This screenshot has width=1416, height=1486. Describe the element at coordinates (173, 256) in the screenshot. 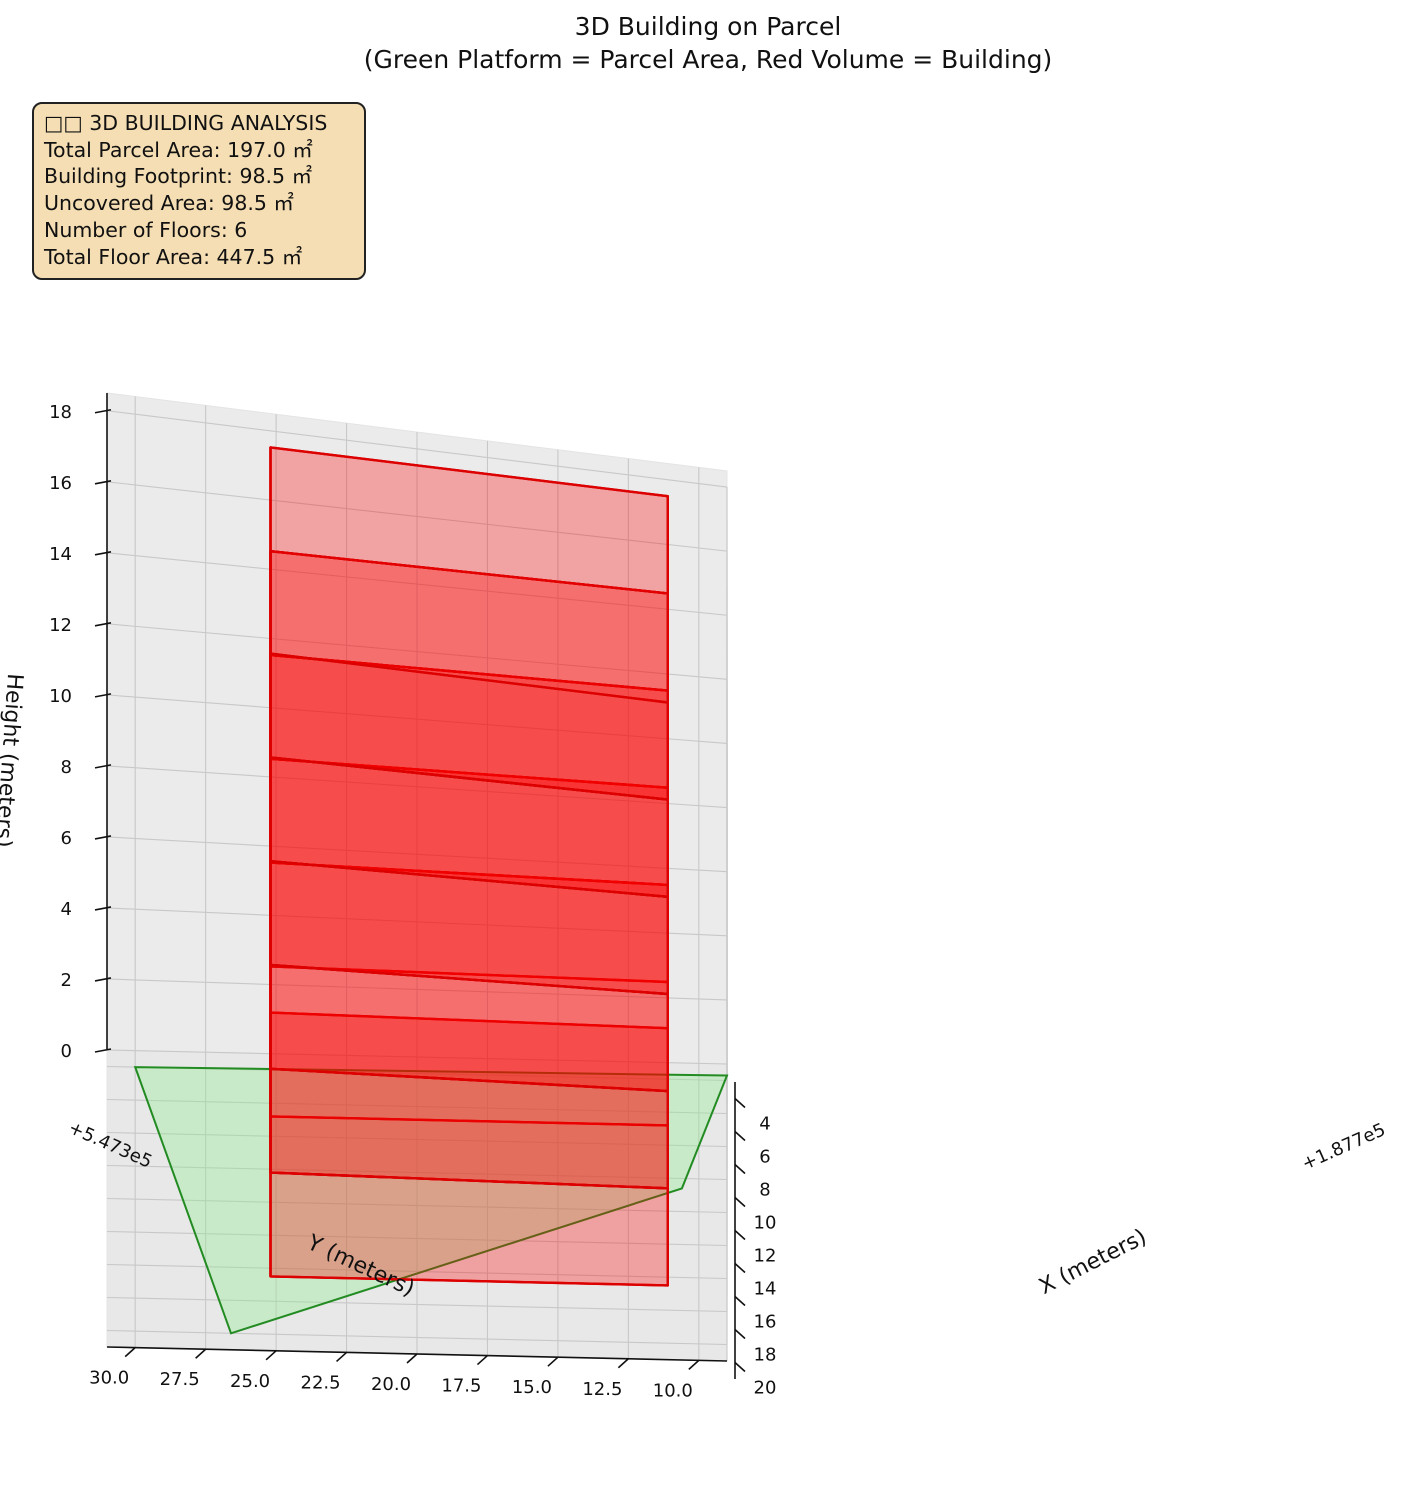

I see `info-total-floor-area: Total Floor Area: 447.5 ㎡` at that location.